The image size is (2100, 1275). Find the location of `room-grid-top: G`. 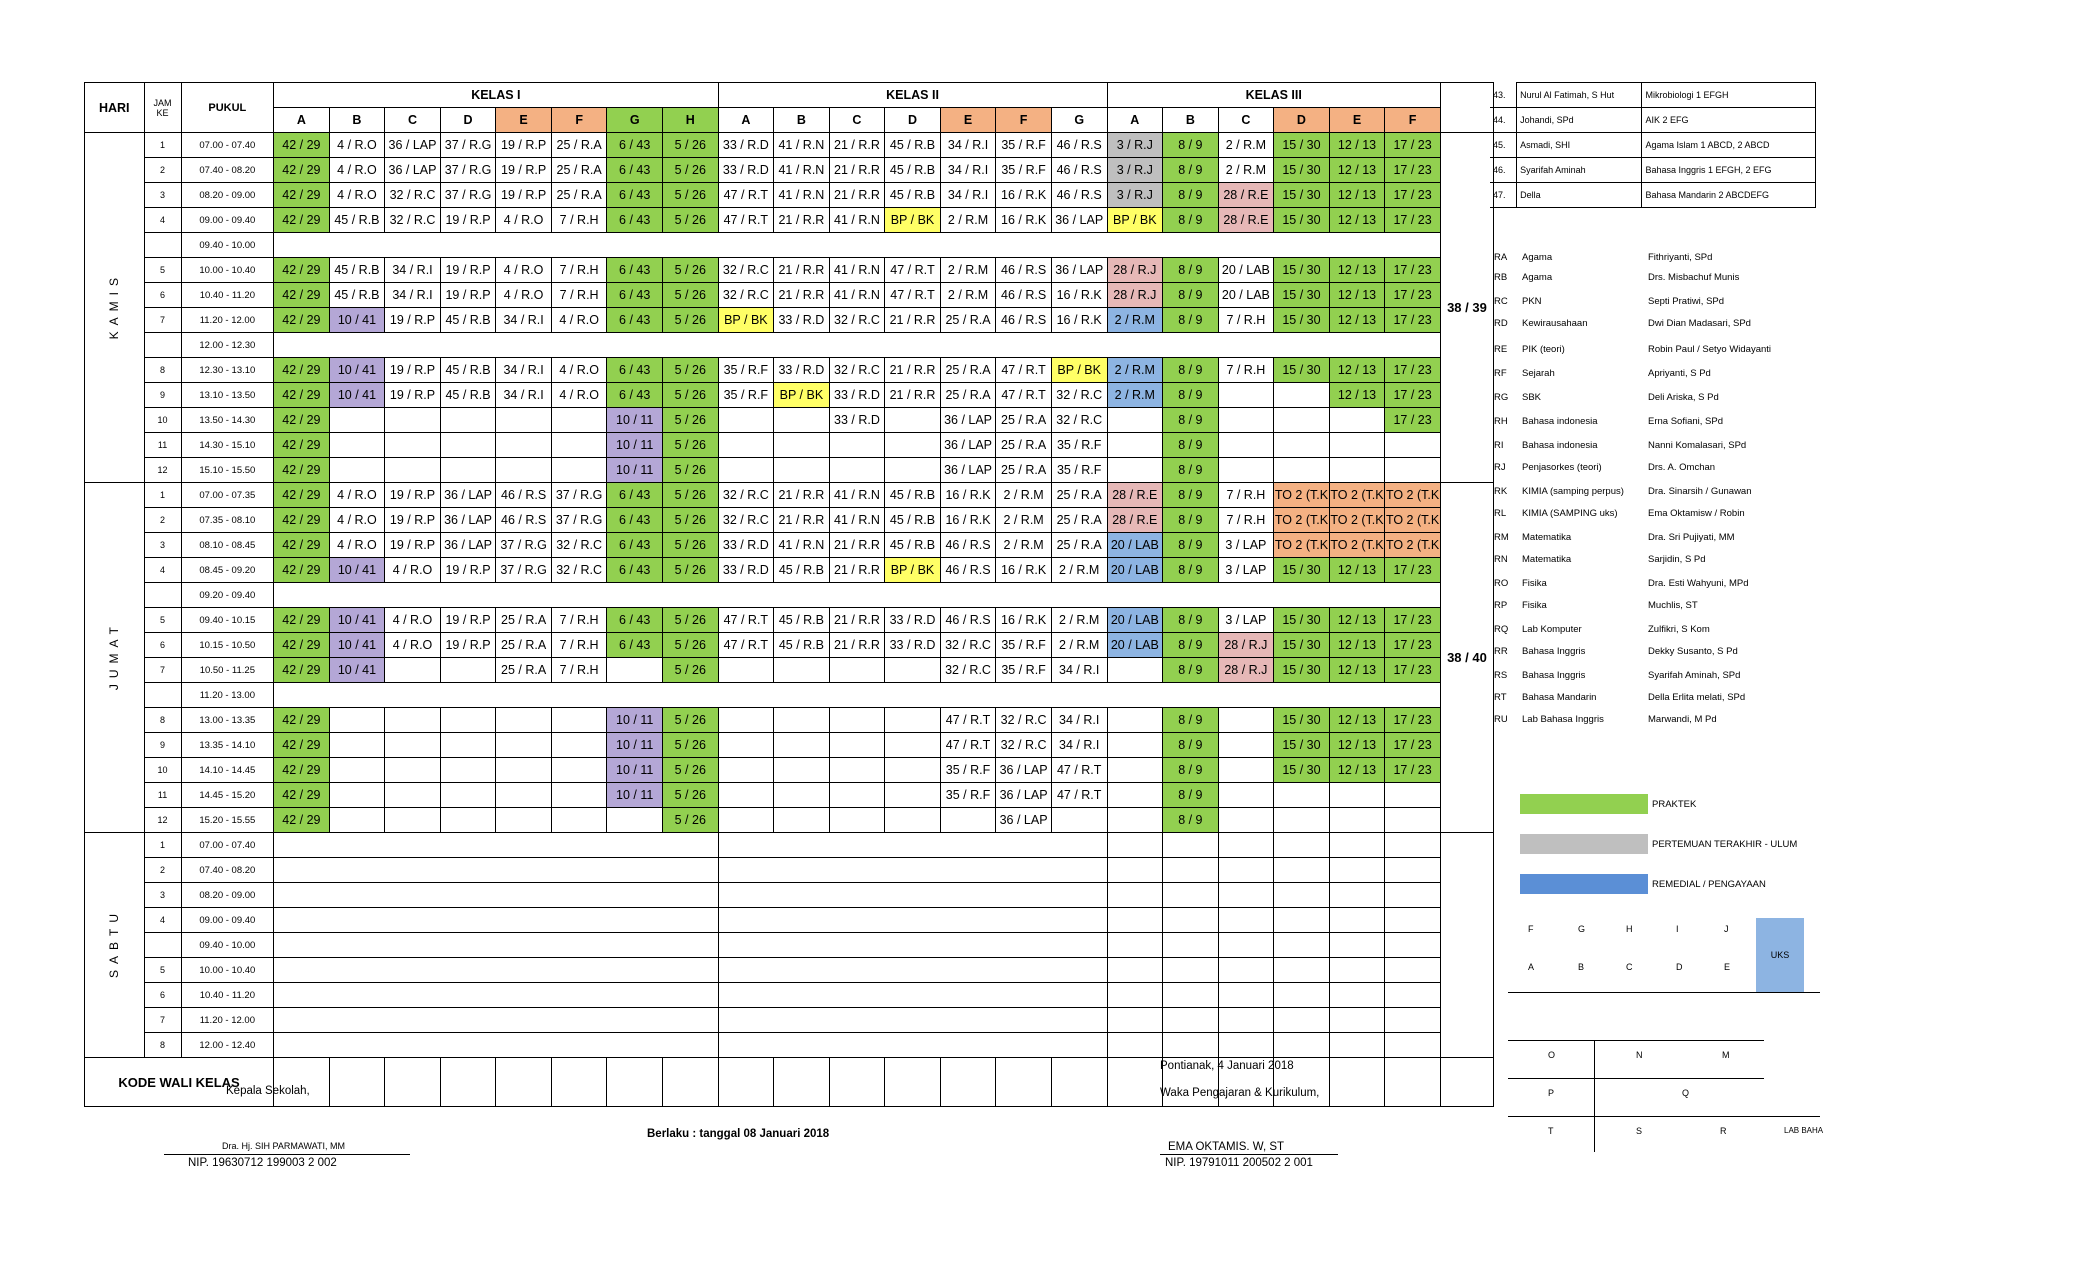

room-grid-top: G is located at coordinates (1582, 929).